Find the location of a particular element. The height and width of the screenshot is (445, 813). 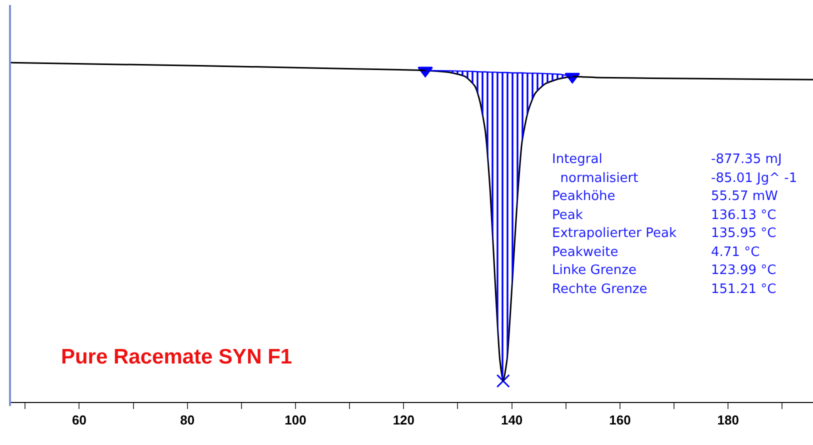

annotation: 135.95 °C is located at coordinates (743, 233).